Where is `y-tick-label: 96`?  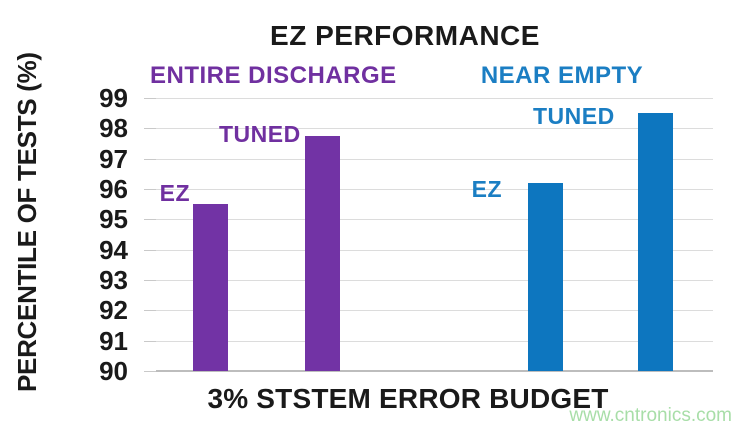 y-tick-label: 96 is located at coordinates (113, 189).